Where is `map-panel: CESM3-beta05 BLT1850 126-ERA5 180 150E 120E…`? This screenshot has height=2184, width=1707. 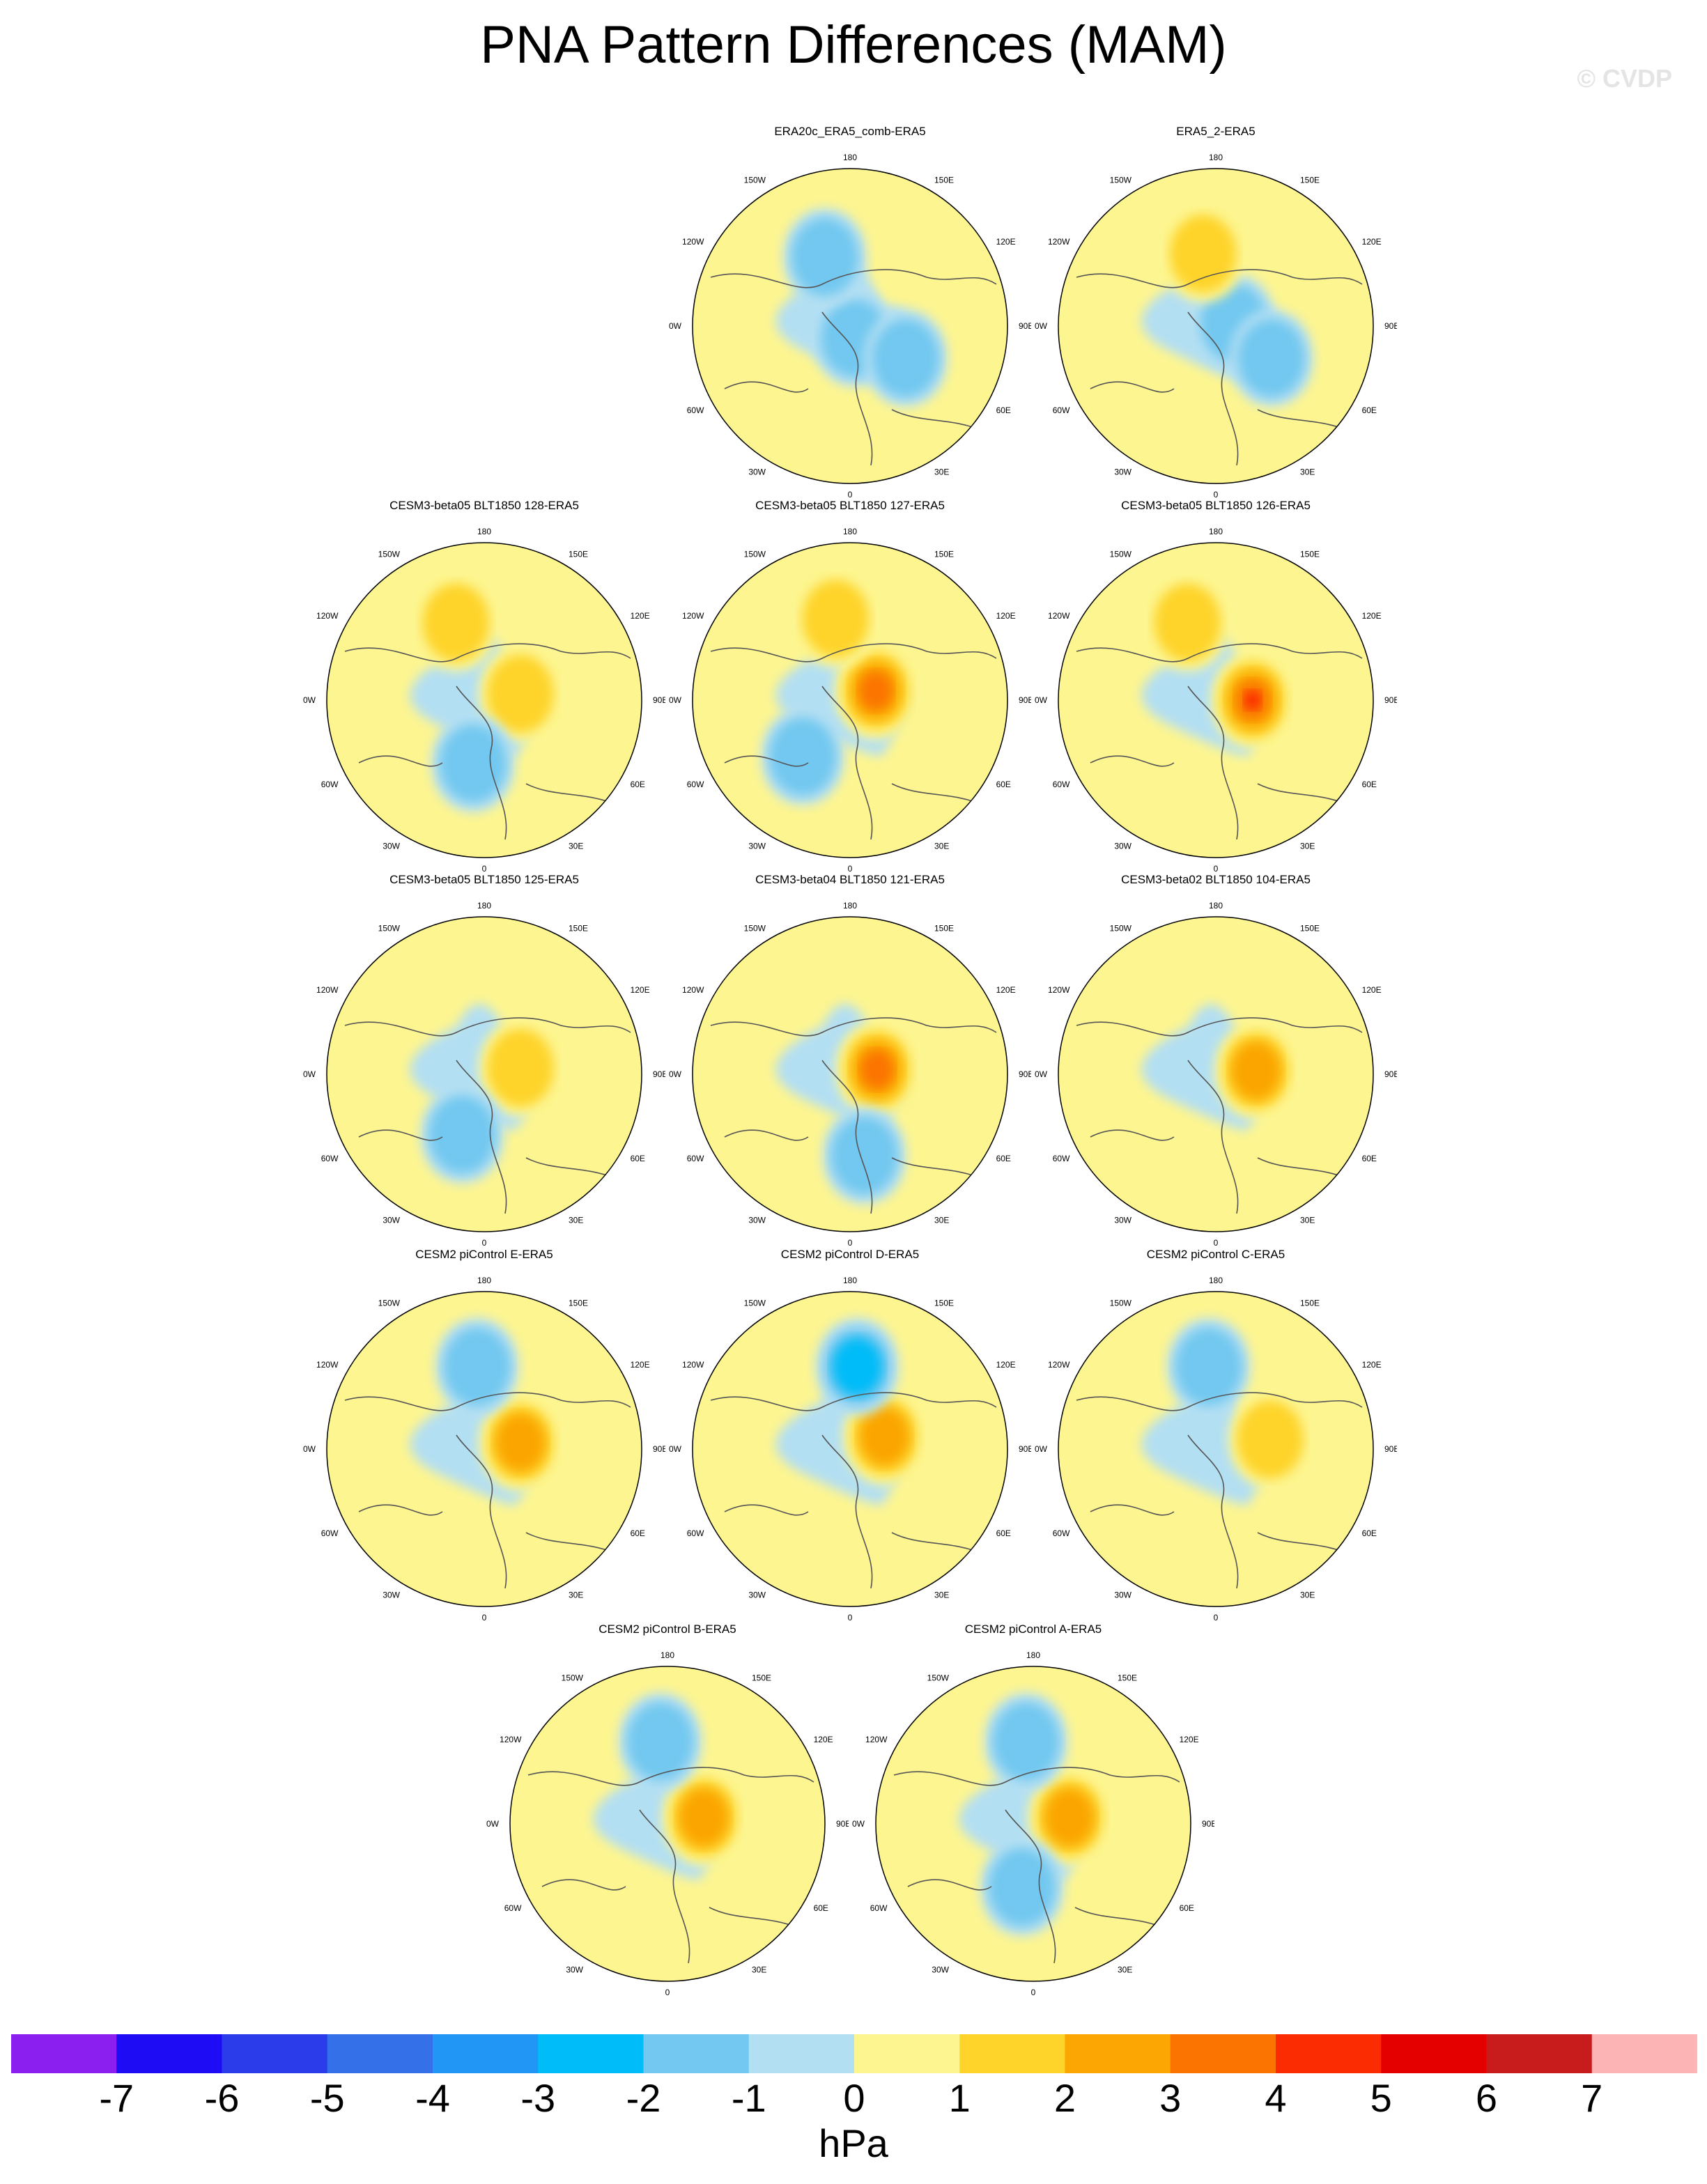 map-panel: CESM3-beta05 BLT1850 126-ERA5 180 150E 120E… is located at coordinates (1216, 686).